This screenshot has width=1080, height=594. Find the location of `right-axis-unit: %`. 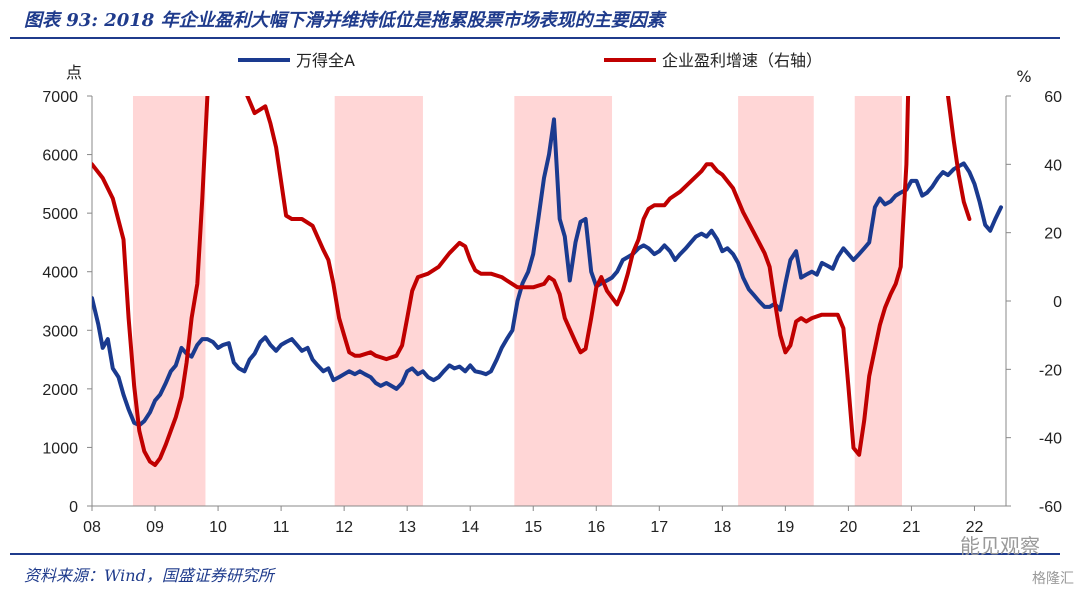

right-axis-unit: % is located at coordinates (1023, 76).